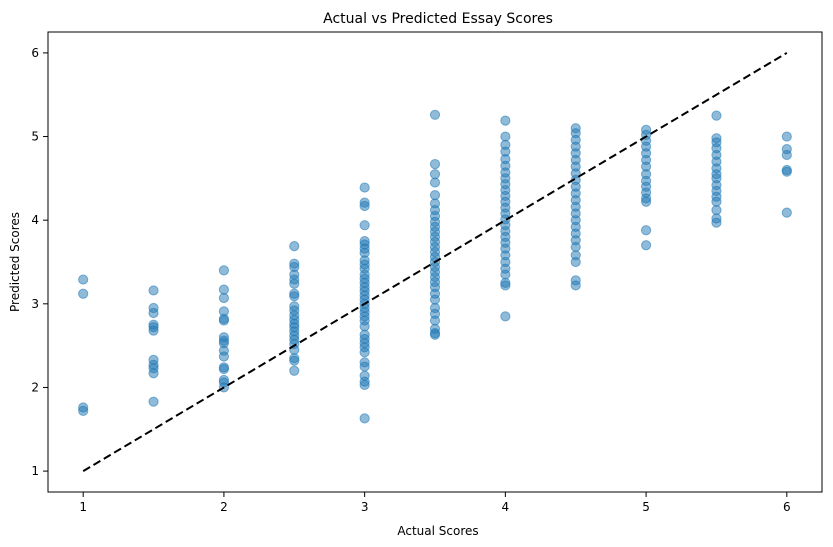  I want to click on x-axis-ticks: 1 2 3 4 5 6, so click(435, 503).